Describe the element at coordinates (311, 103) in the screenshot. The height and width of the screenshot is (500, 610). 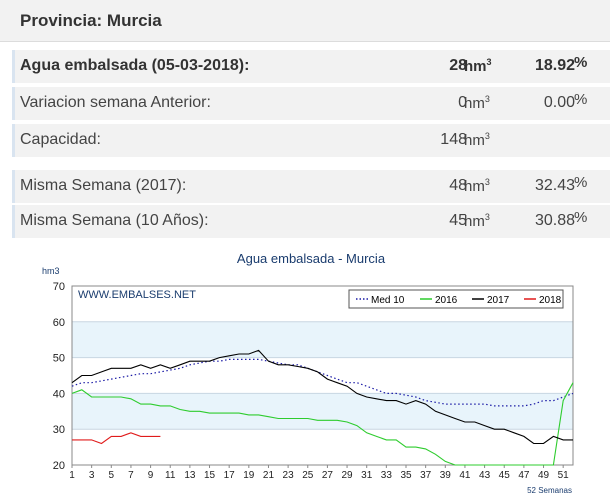
I see `stat-row-variacion: Variacion semana Anterior: 0 hm3 0.00 %` at that location.